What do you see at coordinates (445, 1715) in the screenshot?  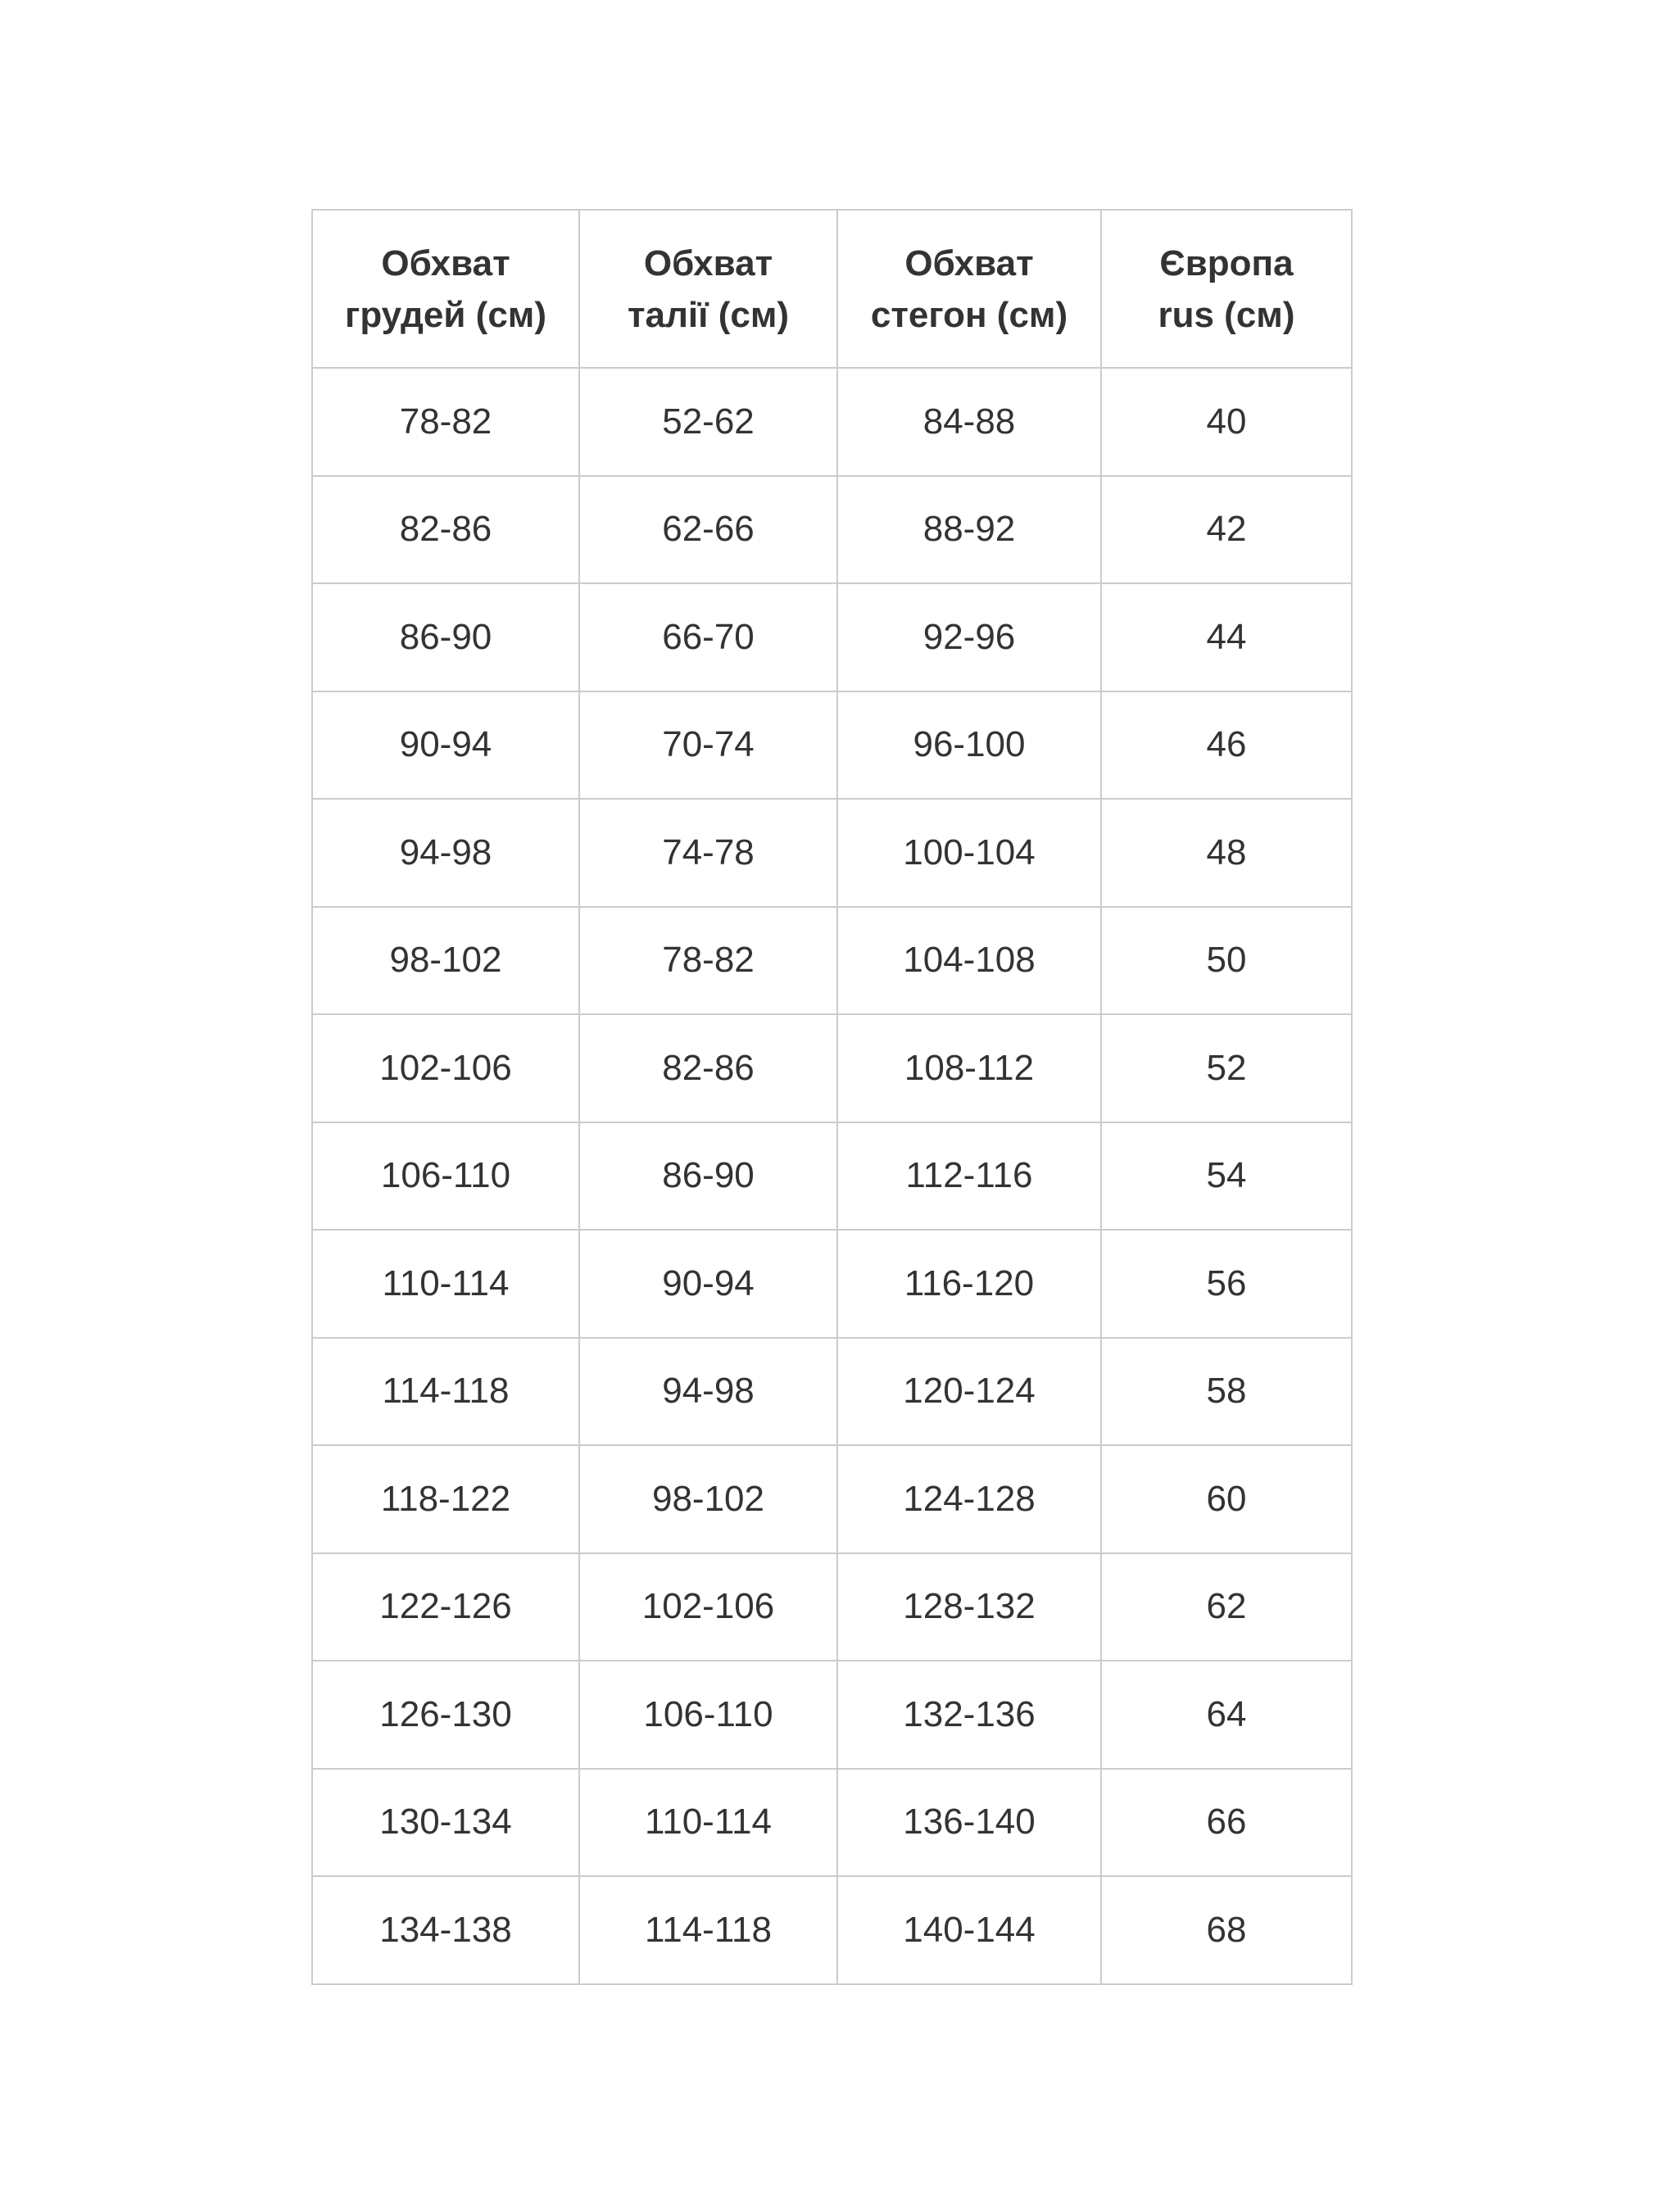 I see `cell-chest: 126-130` at bounding box center [445, 1715].